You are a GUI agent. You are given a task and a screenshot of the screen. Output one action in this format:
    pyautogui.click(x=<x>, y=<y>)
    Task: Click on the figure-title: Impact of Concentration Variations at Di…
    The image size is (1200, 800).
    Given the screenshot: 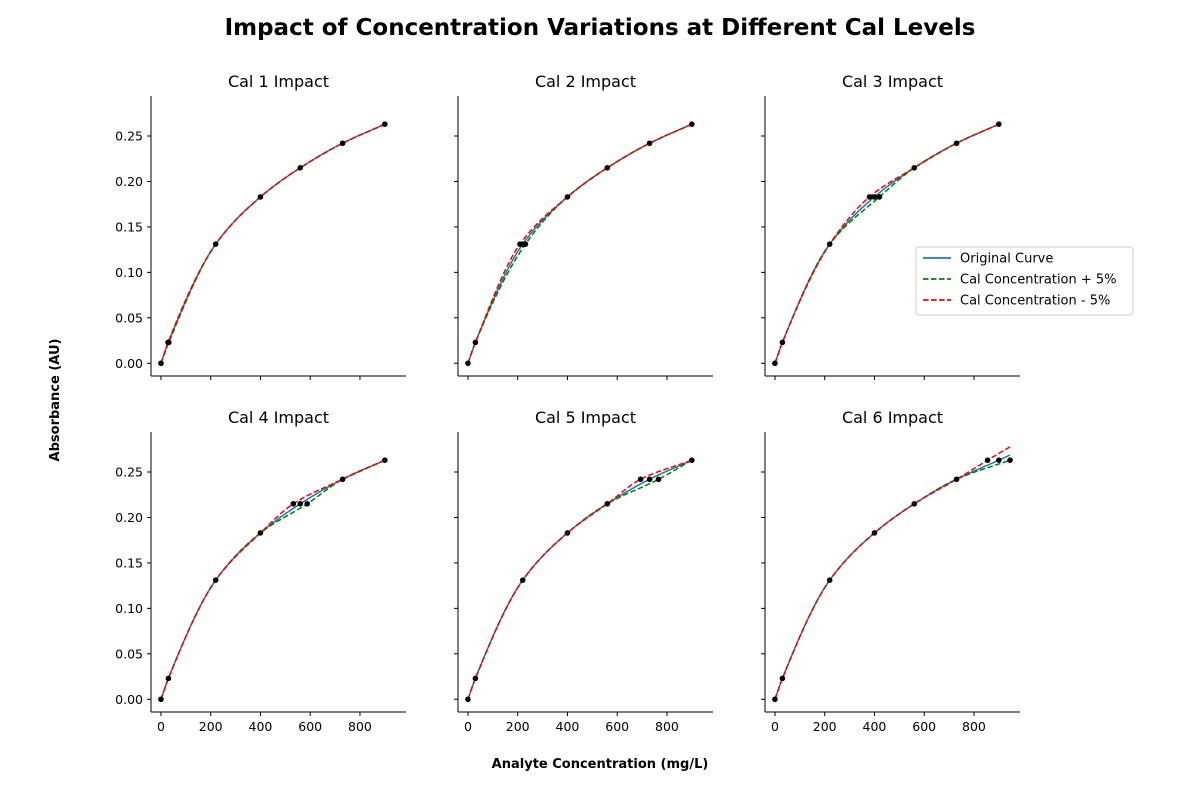 What is the action you would take?
    pyautogui.click(x=600, y=28)
    